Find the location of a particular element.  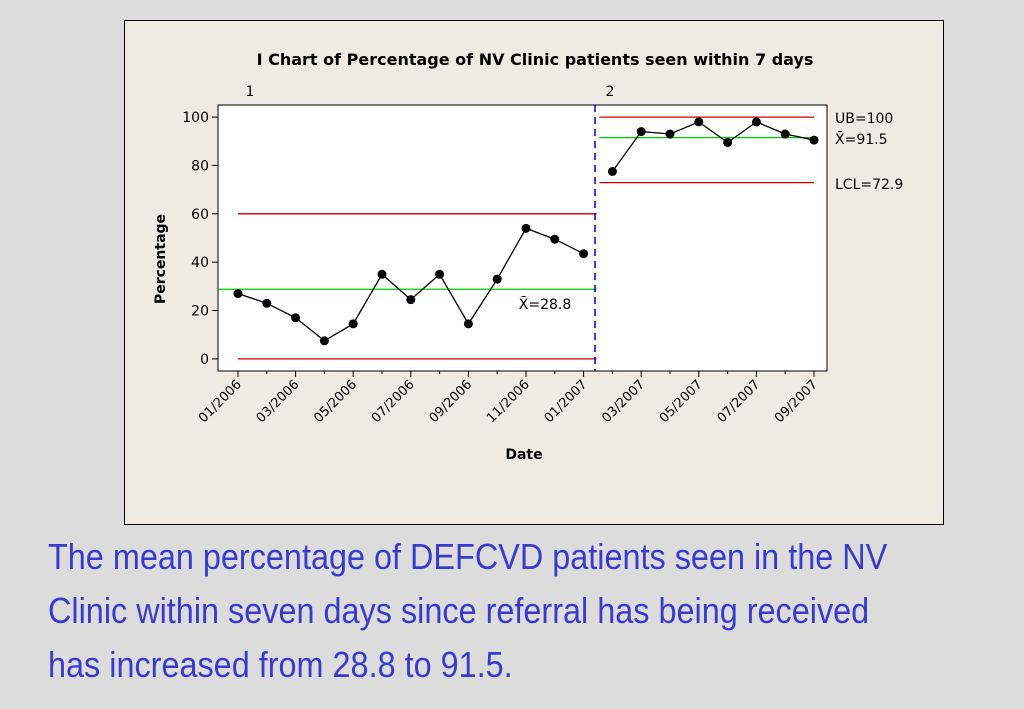

x-tick-label: 07/2007 is located at coordinates (738, 401).